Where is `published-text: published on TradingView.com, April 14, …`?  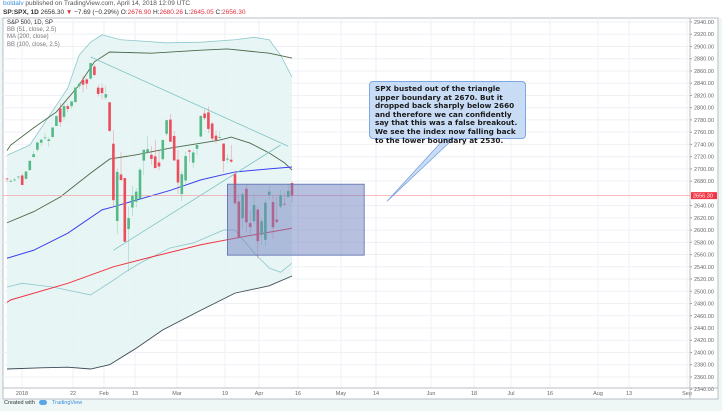
published-text: published on TradingView.com, April 14, … is located at coordinates (108, 3).